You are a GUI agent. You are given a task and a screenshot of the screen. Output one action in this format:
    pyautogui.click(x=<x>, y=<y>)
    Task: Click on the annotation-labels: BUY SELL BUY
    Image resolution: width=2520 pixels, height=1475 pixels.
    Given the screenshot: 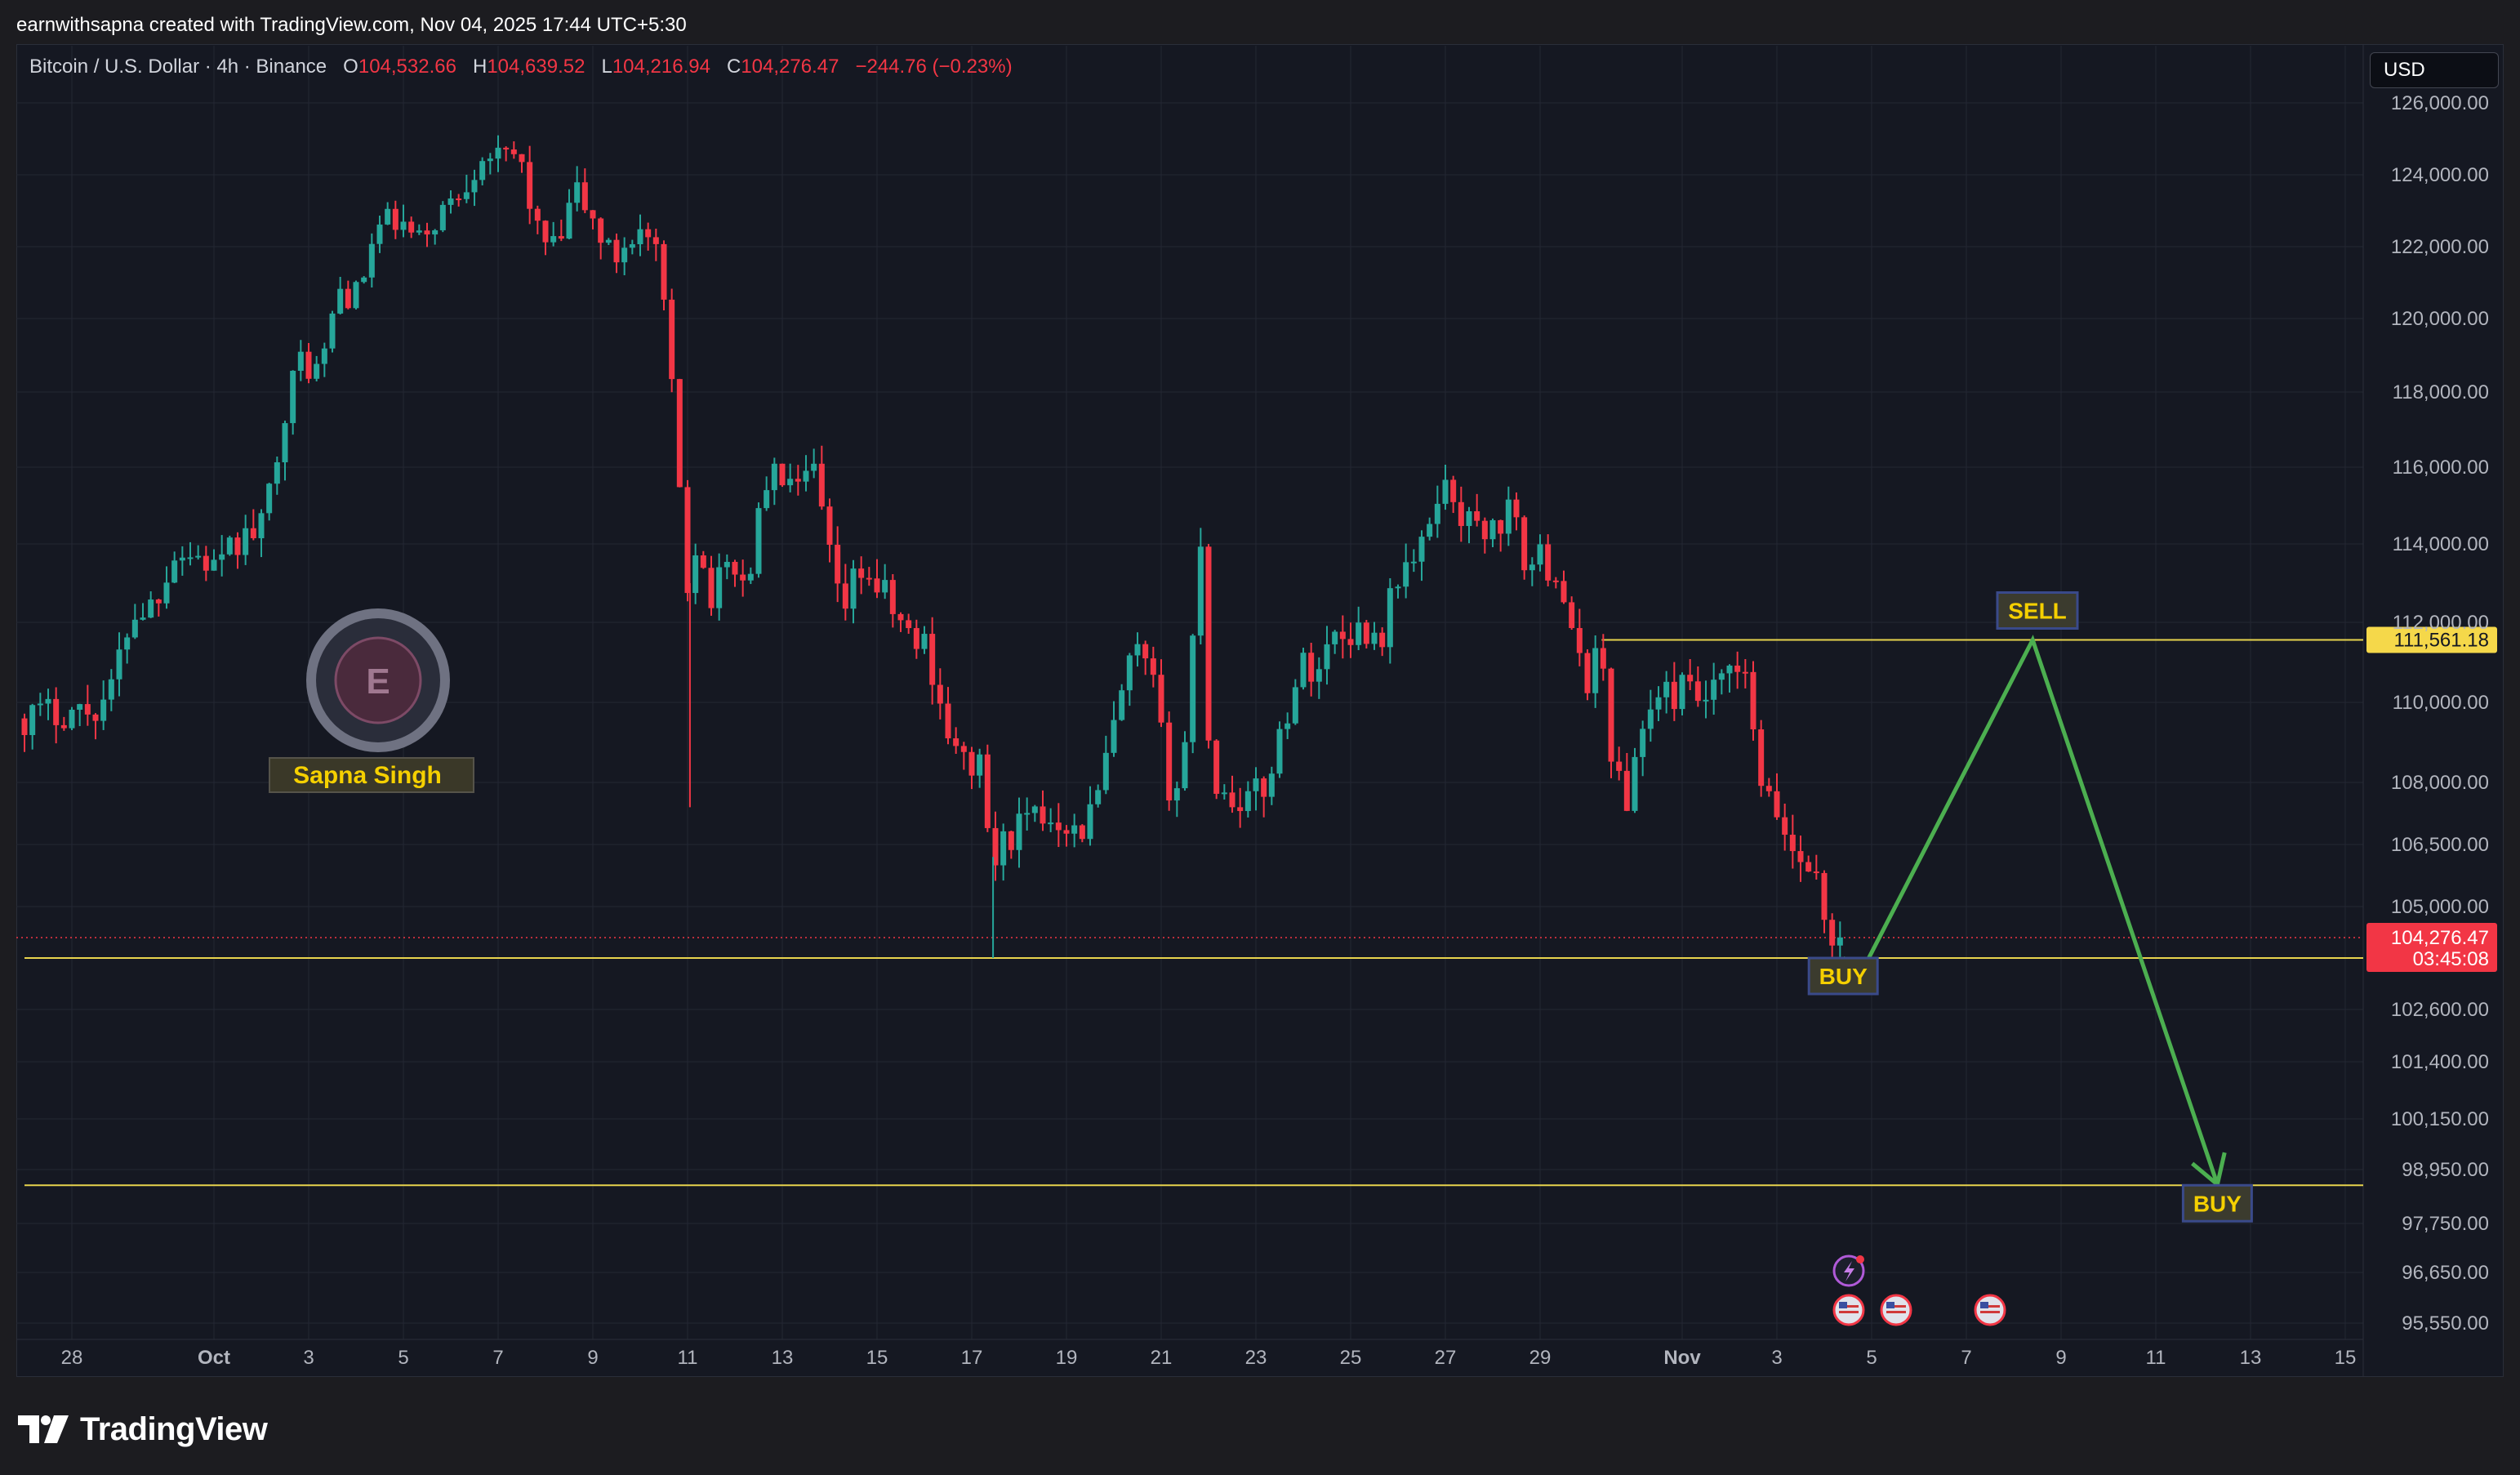 What is the action you would take?
    pyautogui.click(x=2030, y=907)
    